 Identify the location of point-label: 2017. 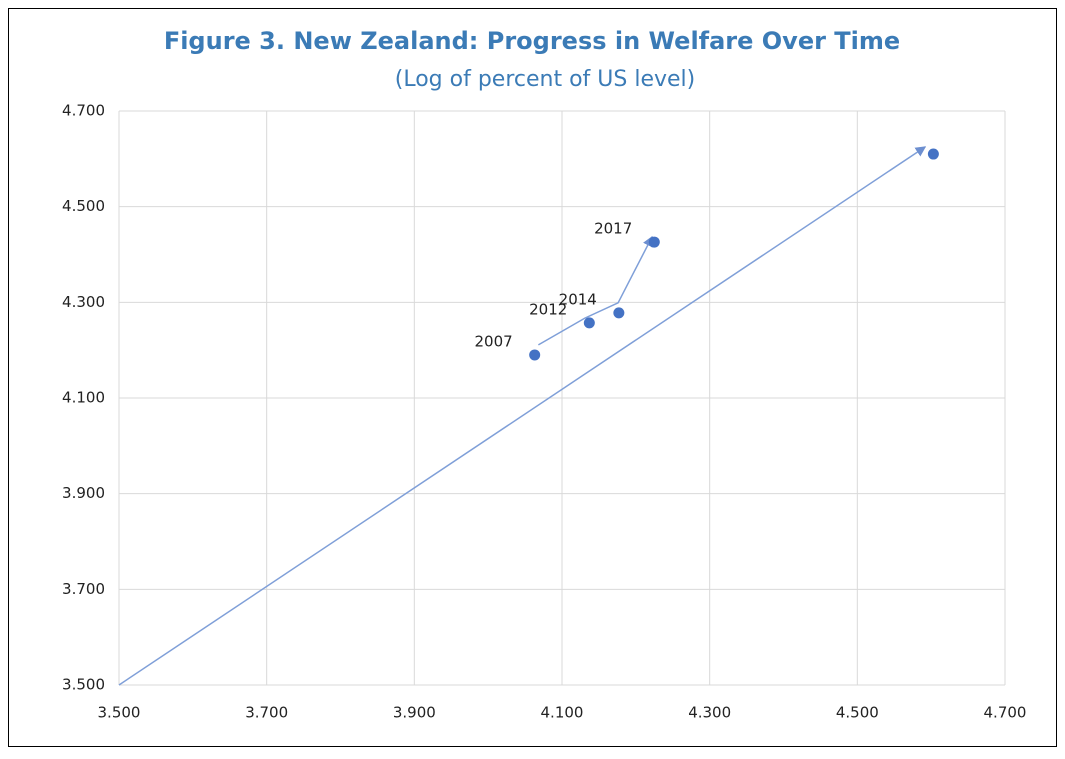
(613, 229).